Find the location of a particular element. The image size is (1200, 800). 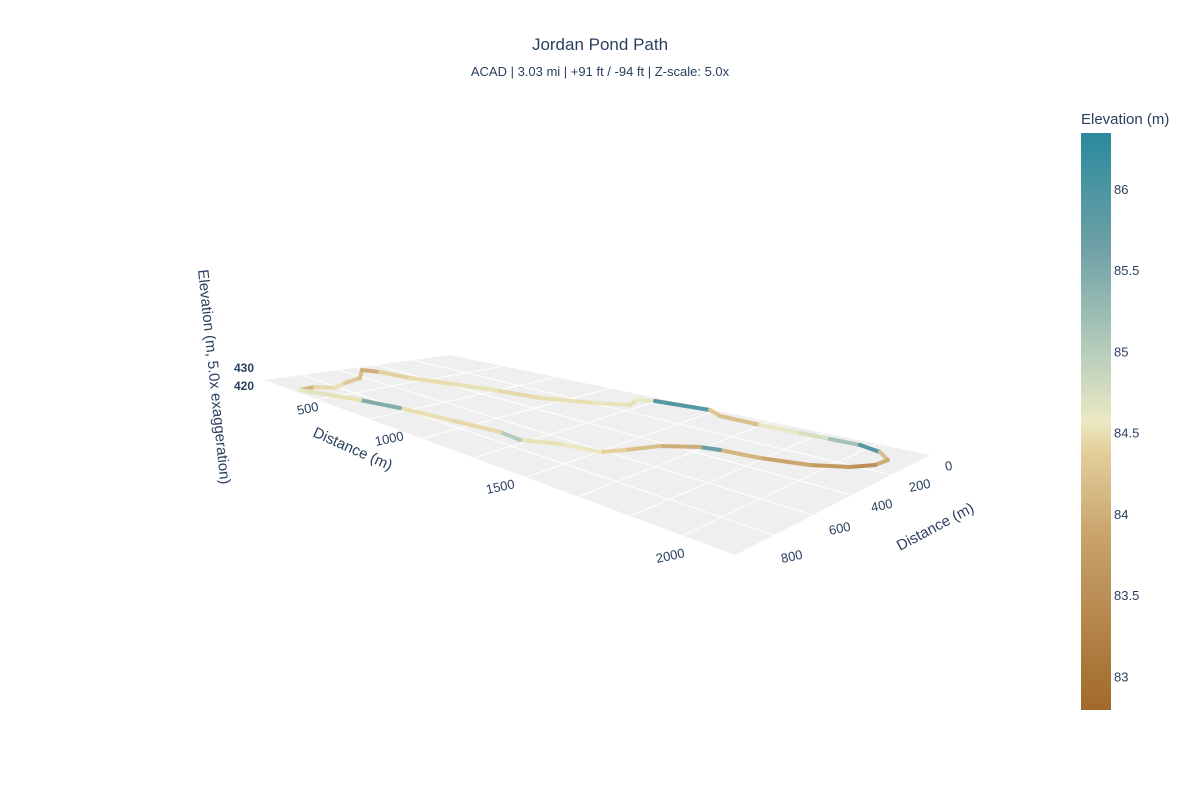

x-tick: 1500 is located at coordinates (500, 486).